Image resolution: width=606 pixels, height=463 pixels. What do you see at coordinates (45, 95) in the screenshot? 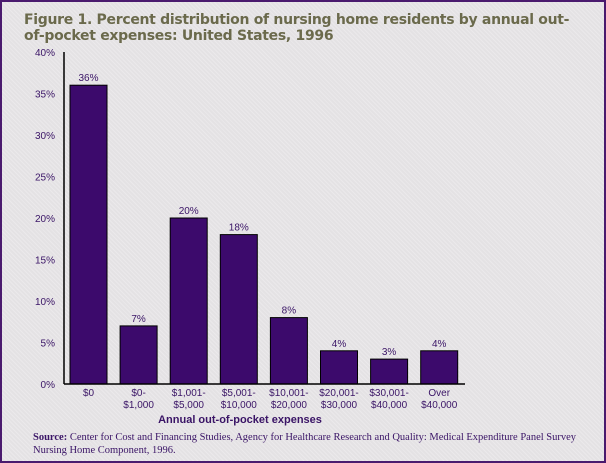
I see `y-tick-label: 35%` at bounding box center [45, 95].